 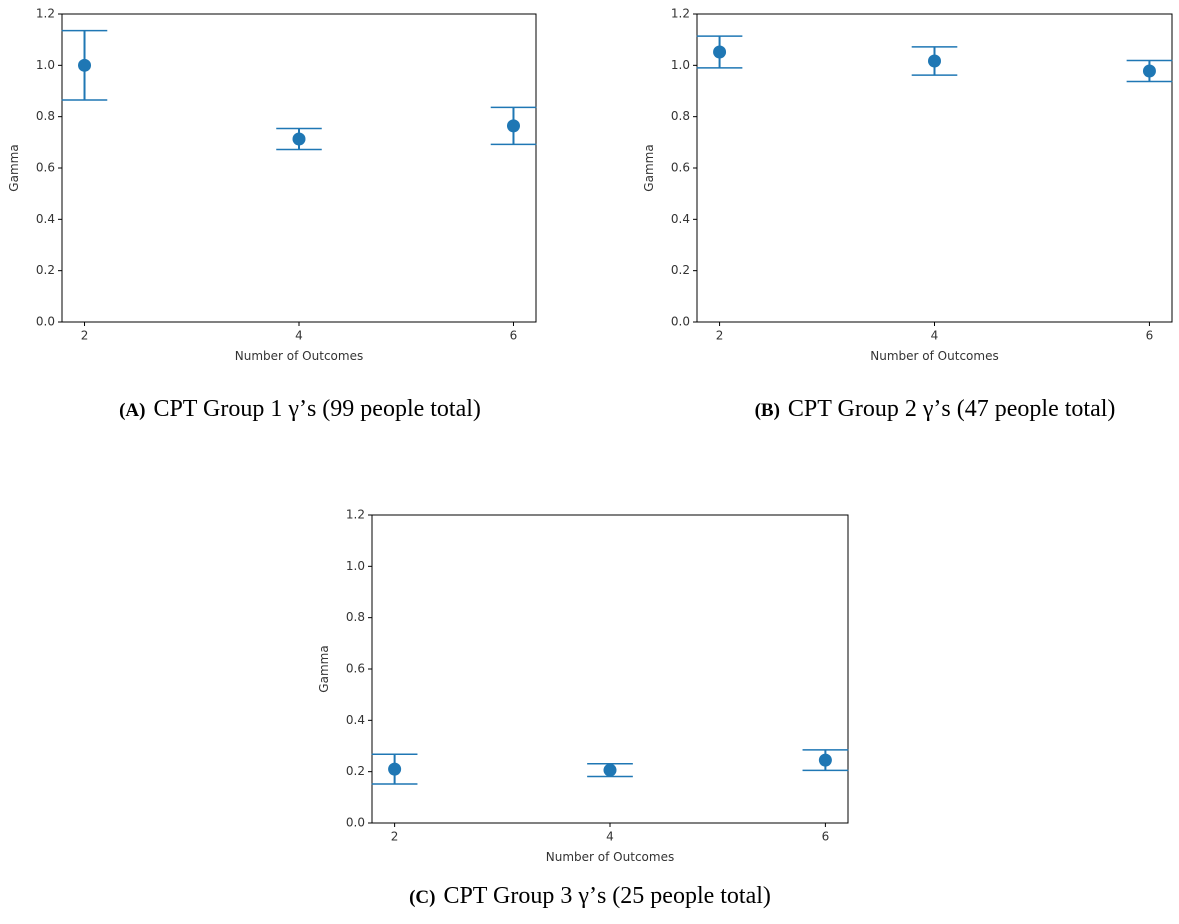 What do you see at coordinates (951, 409) in the screenshot?
I see `caption-text: CPT Group 2 γ’s (47 people total)` at bounding box center [951, 409].